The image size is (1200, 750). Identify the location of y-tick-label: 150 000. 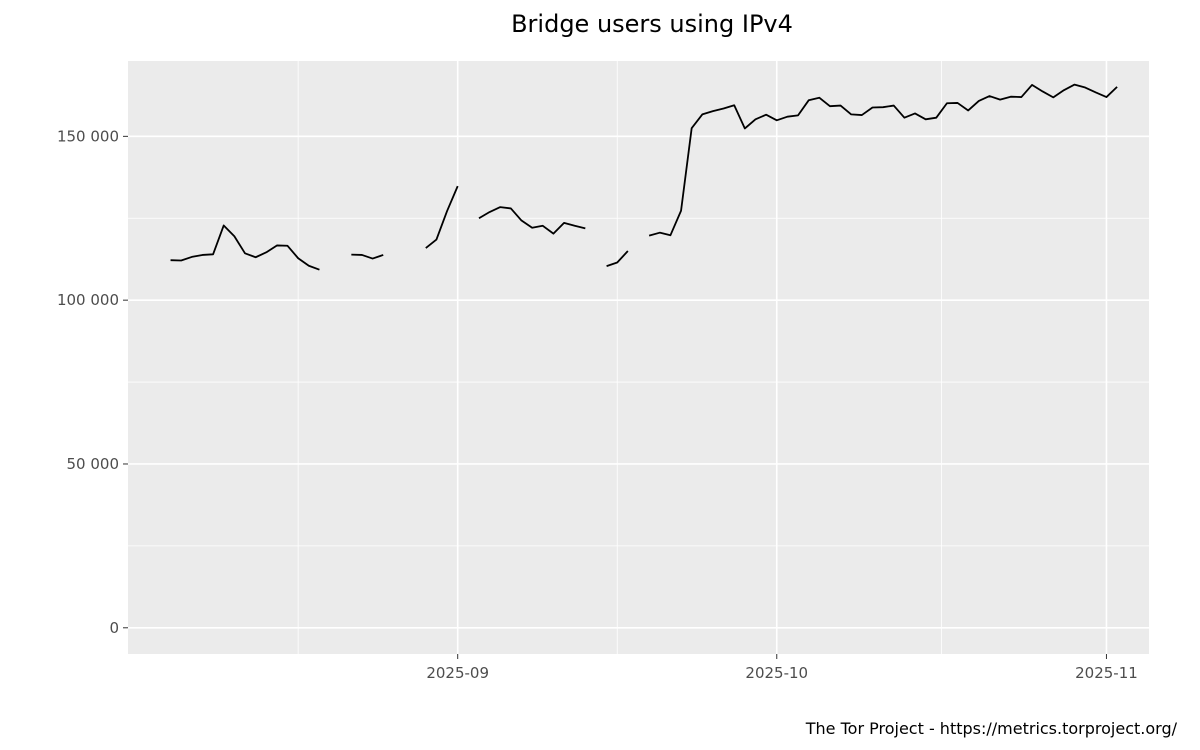
(88, 136).